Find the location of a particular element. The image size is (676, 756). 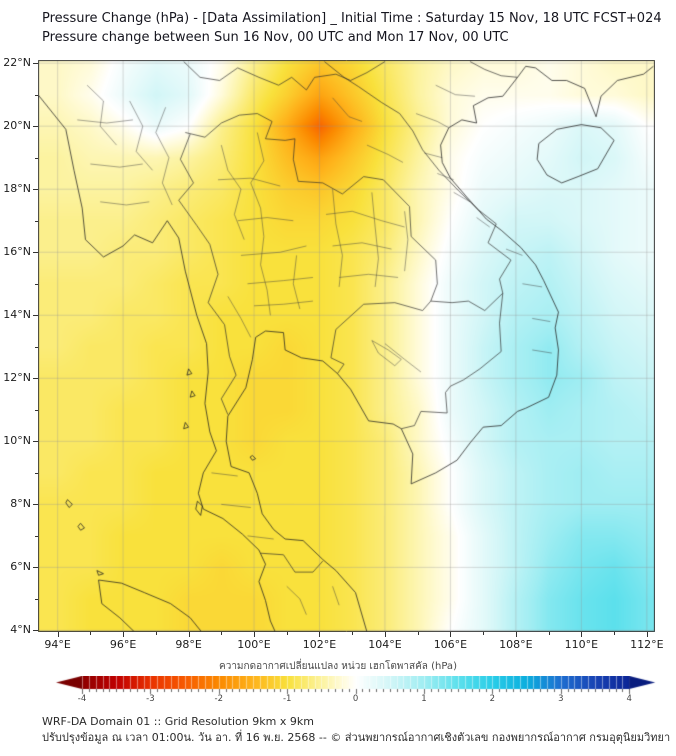

lat-tick-label: 10°N is located at coordinates (17, 441).